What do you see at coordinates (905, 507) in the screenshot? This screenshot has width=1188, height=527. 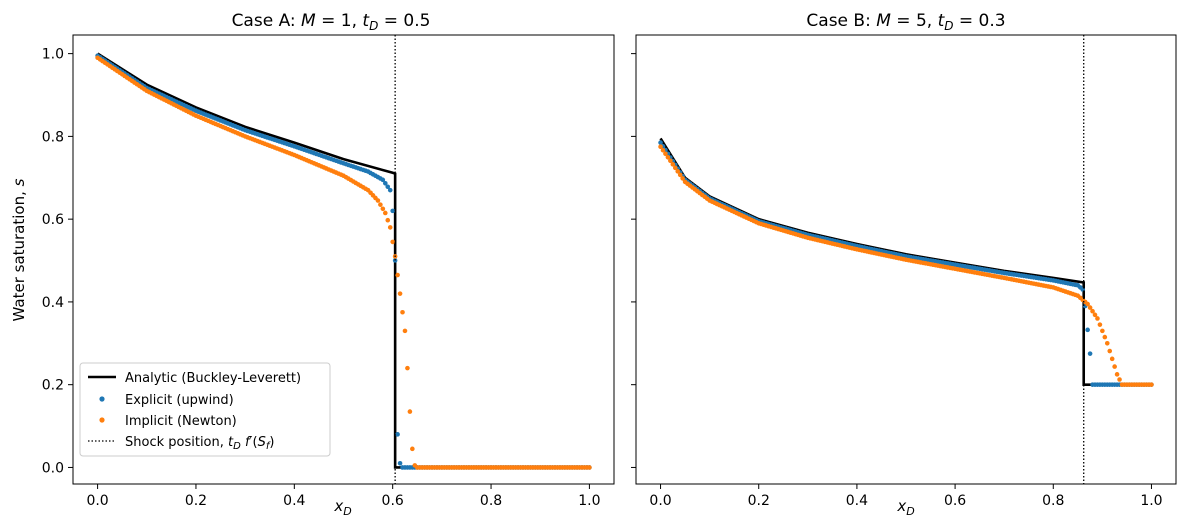 I see `x-axis-label-case-b: xD` at bounding box center [905, 507].